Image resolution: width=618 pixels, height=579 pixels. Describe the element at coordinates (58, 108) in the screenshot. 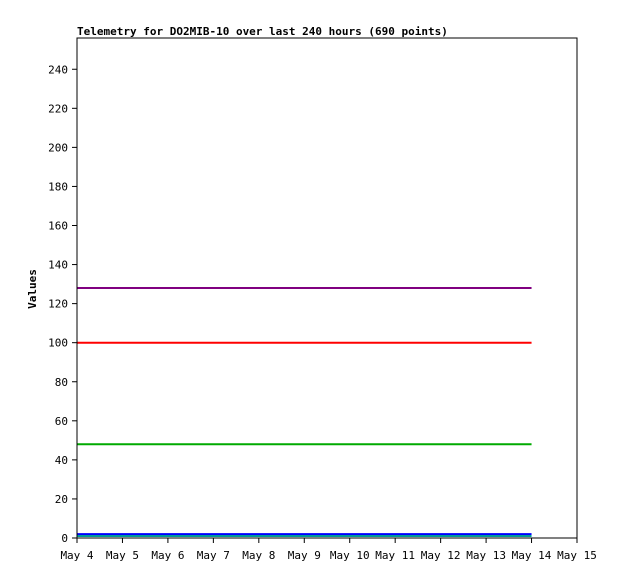

I see `y-tick-label: 220` at that location.